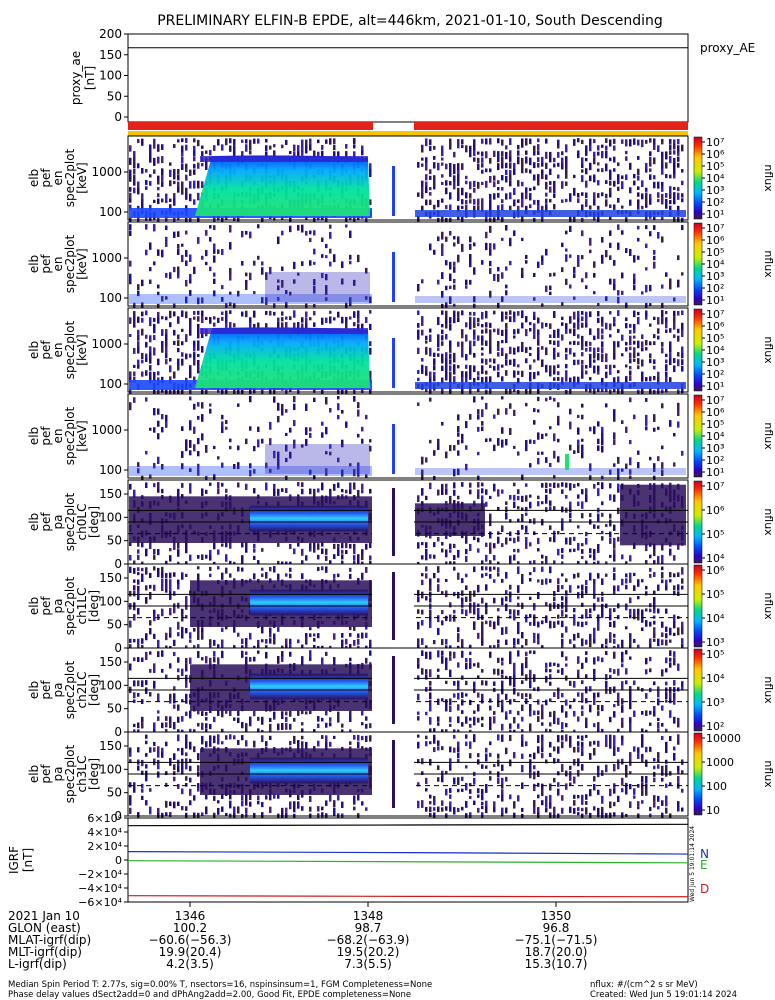 The width and height of the screenshot is (775, 1000). I want to click on orbit-status-bar, so click(408, 129).